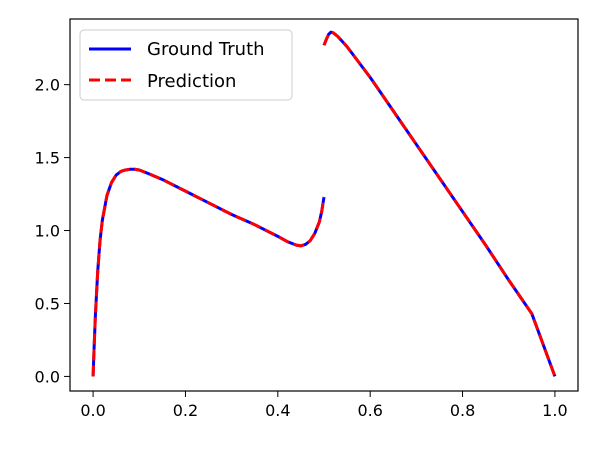 The height and width of the screenshot is (450, 600). I want to click on x-tick-label: 1.0, so click(554, 410).